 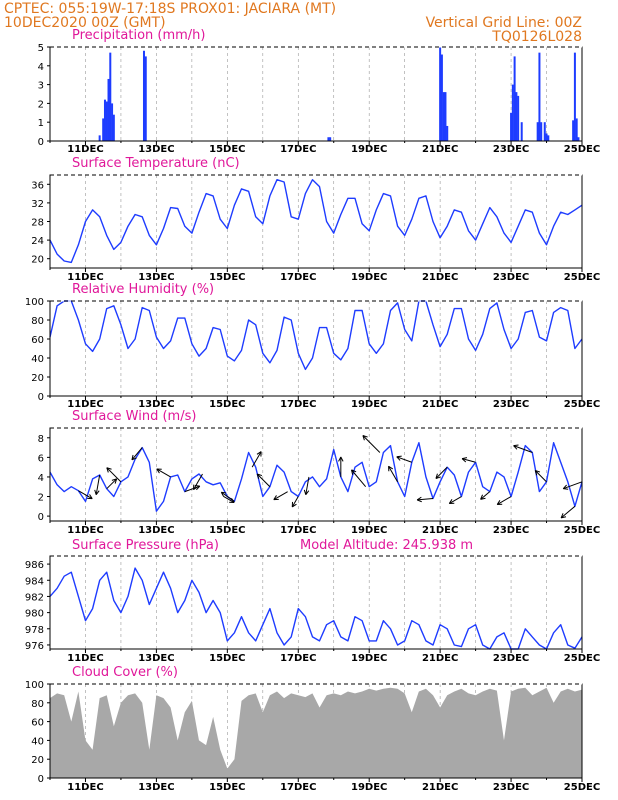 I want to click on y-tick-label: 5, so click(x=41, y=48).